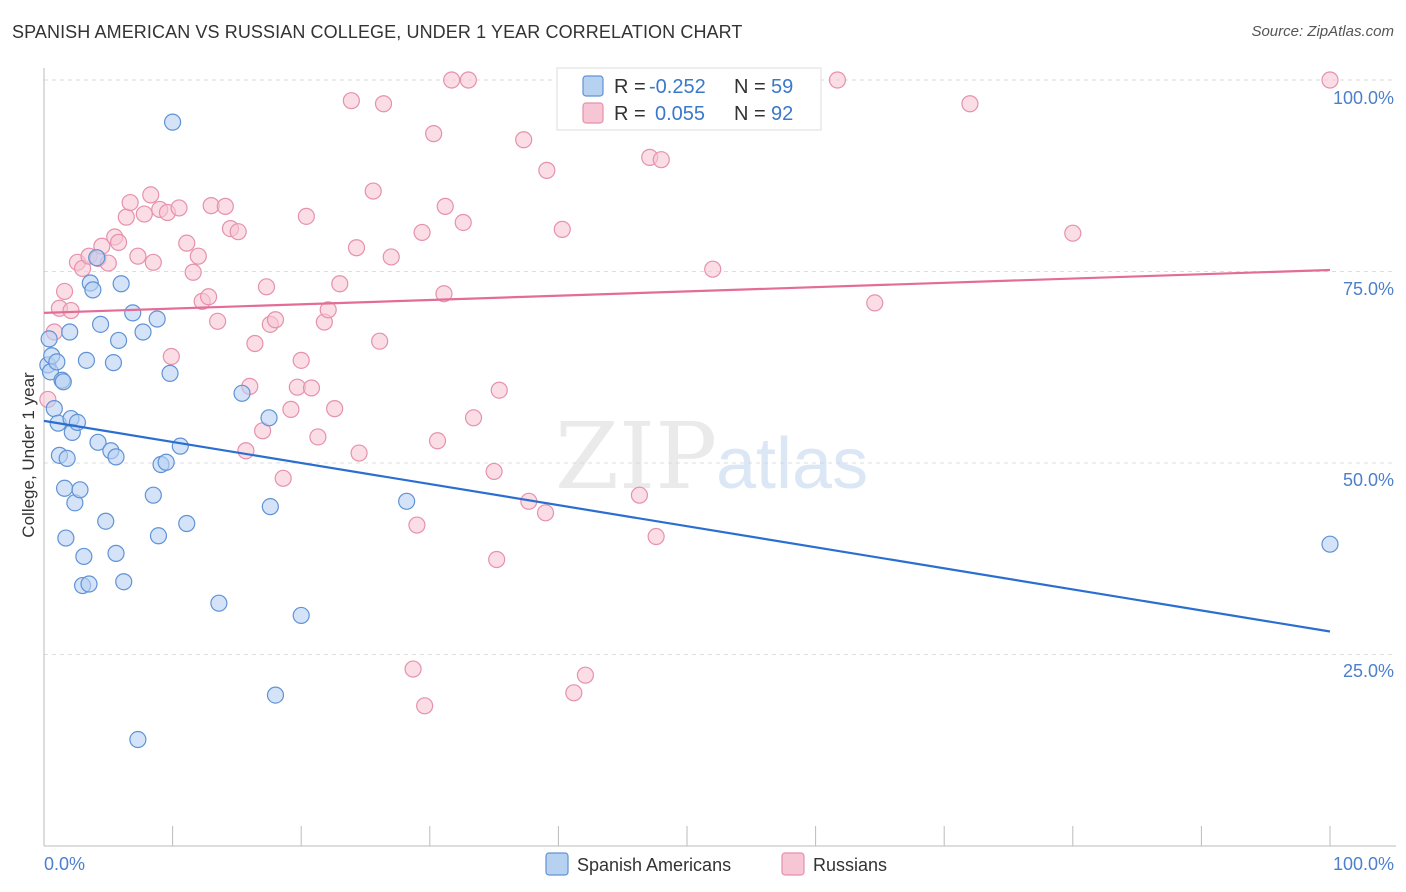 The image size is (1406, 892). Describe the element at coordinates (593, 113) in the screenshot. I see `stats-swatch-pink` at that location.